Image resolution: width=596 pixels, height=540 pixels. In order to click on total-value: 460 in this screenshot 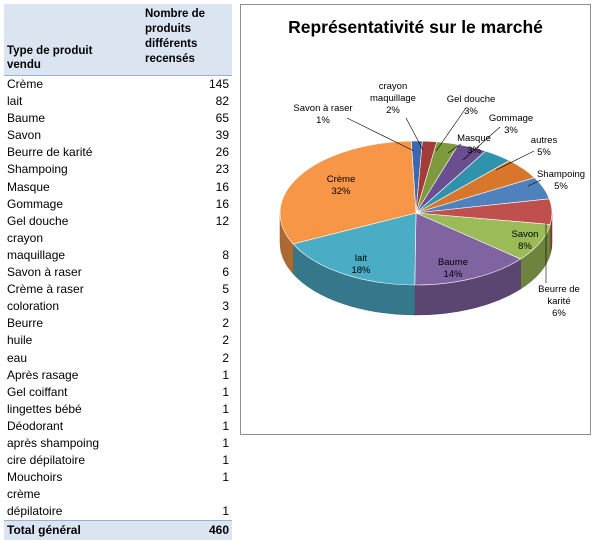, I will do `click(218, 530)`.